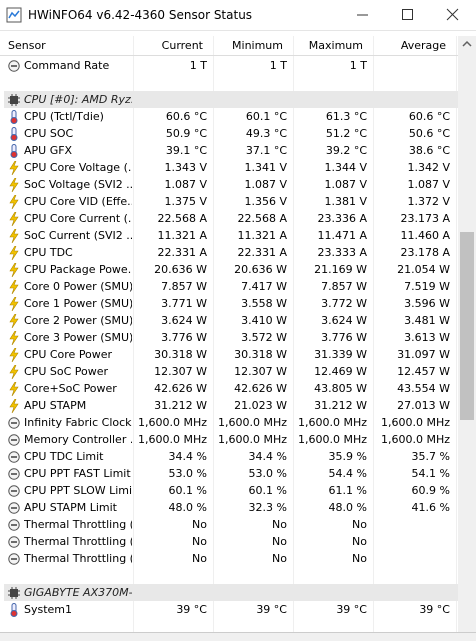  Describe the element at coordinates (264, 337) in the screenshot. I see `sensor-value: 3.572 W` at that location.